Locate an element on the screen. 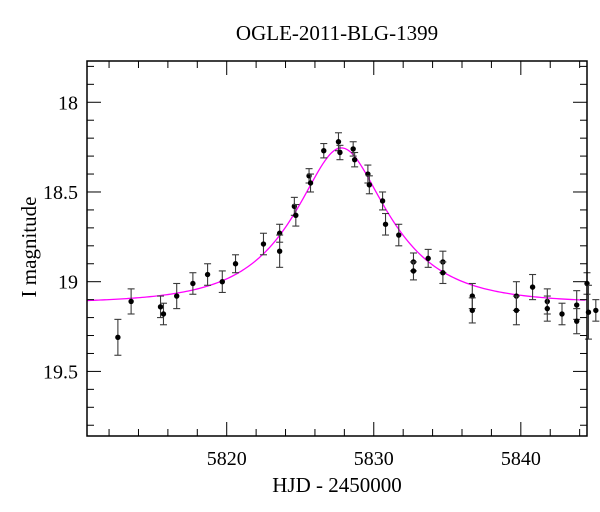 Image resolution: width=600 pixels, height=512 pixels. y-tick-label: 19.5 is located at coordinates (60, 372).